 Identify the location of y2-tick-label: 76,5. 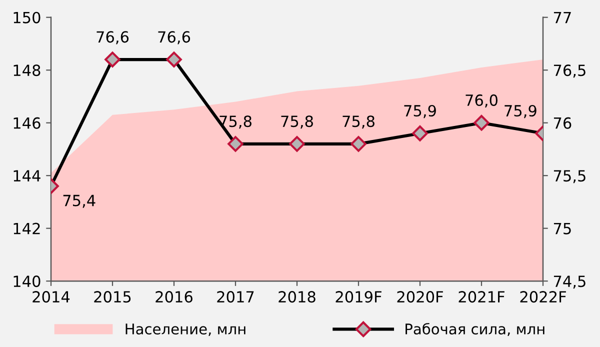
(570, 71).